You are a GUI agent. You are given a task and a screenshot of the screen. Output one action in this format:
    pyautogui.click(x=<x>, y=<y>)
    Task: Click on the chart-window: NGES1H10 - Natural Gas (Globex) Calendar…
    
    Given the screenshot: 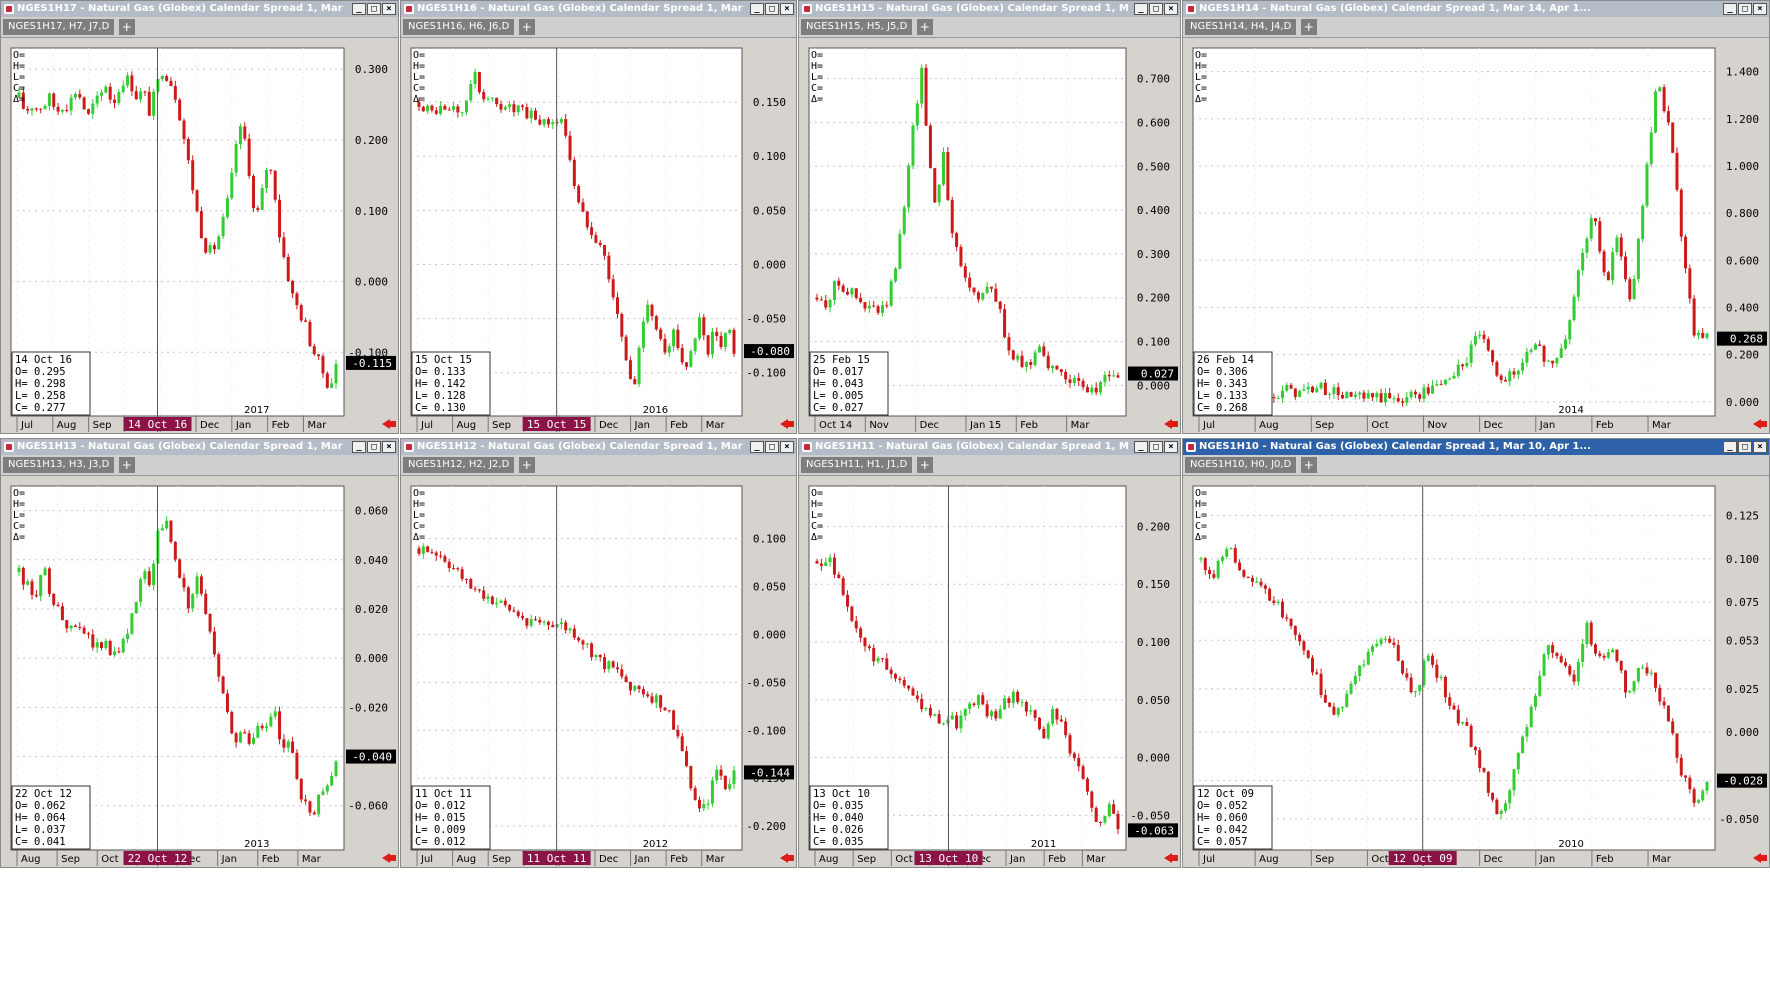 What is the action you would take?
    pyautogui.click(x=1476, y=653)
    